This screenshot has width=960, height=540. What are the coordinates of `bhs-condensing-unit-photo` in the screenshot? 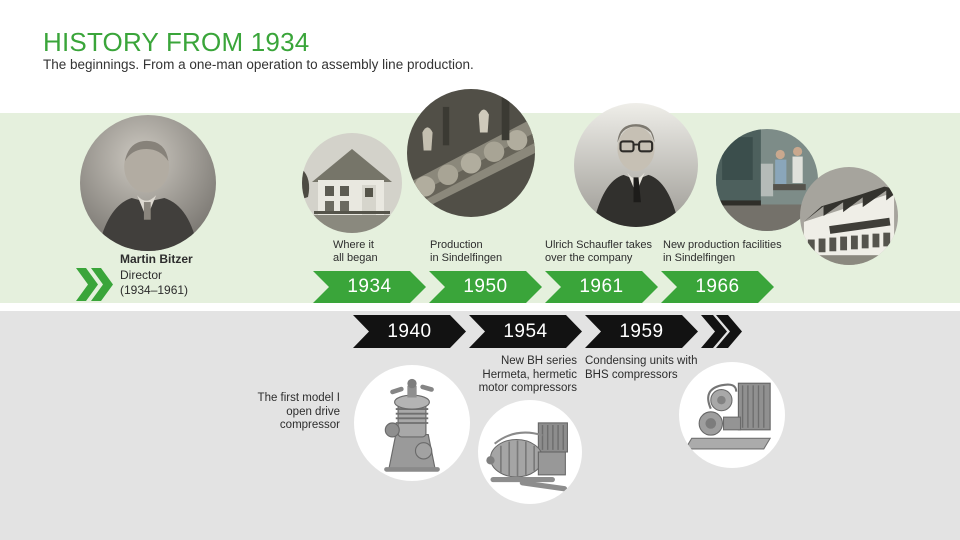 It's located at (732, 415).